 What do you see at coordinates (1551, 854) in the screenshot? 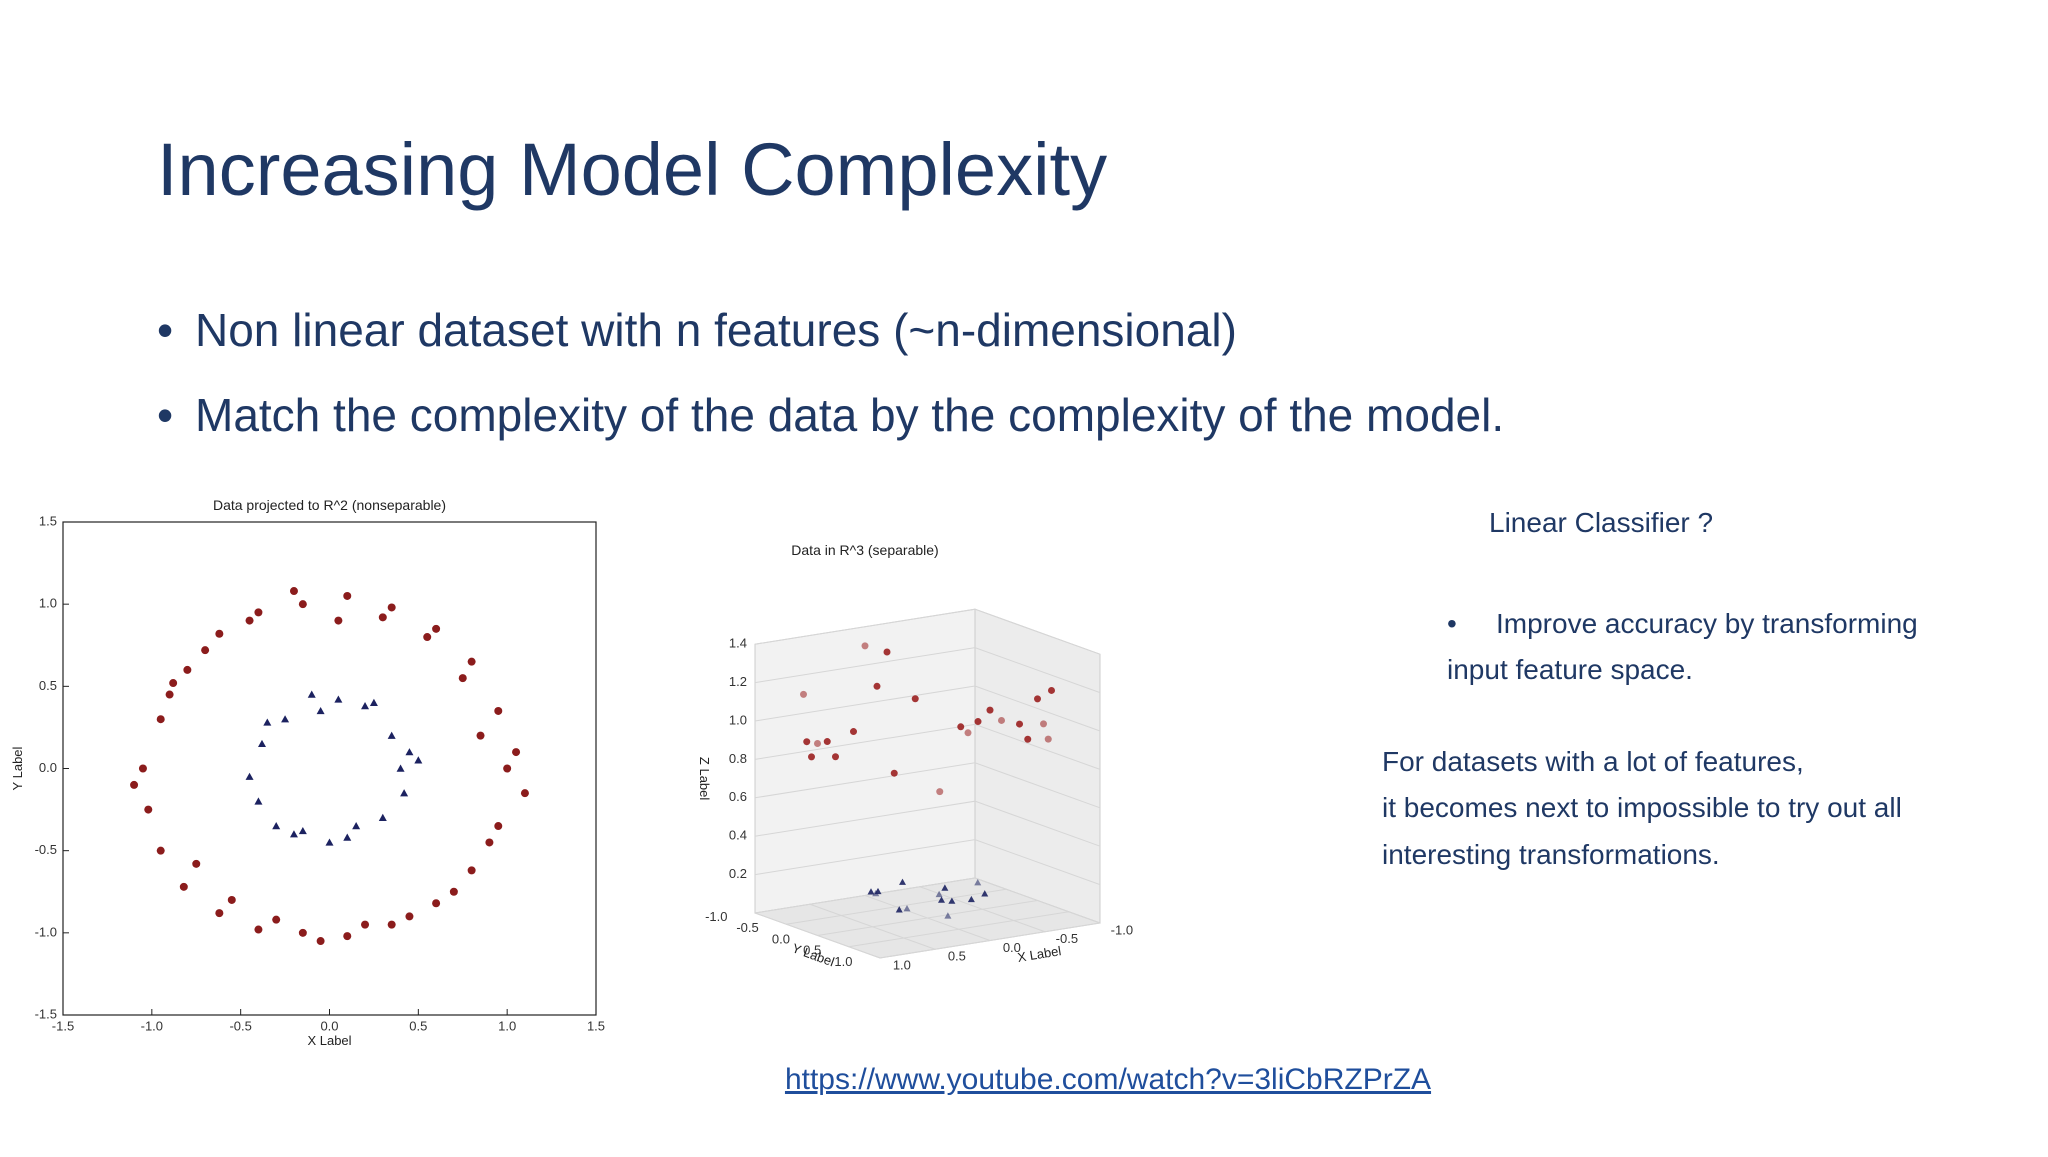
I see `side-paragraph: interesting transformations.` at bounding box center [1551, 854].